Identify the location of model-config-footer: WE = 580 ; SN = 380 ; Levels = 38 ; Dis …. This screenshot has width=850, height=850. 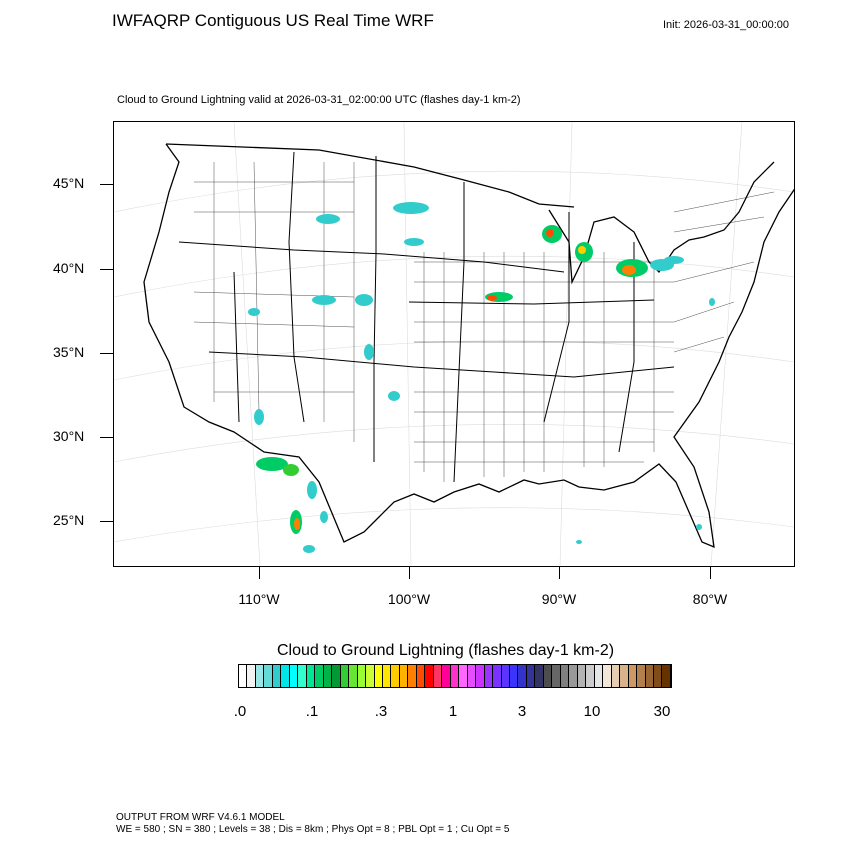
(313, 829).